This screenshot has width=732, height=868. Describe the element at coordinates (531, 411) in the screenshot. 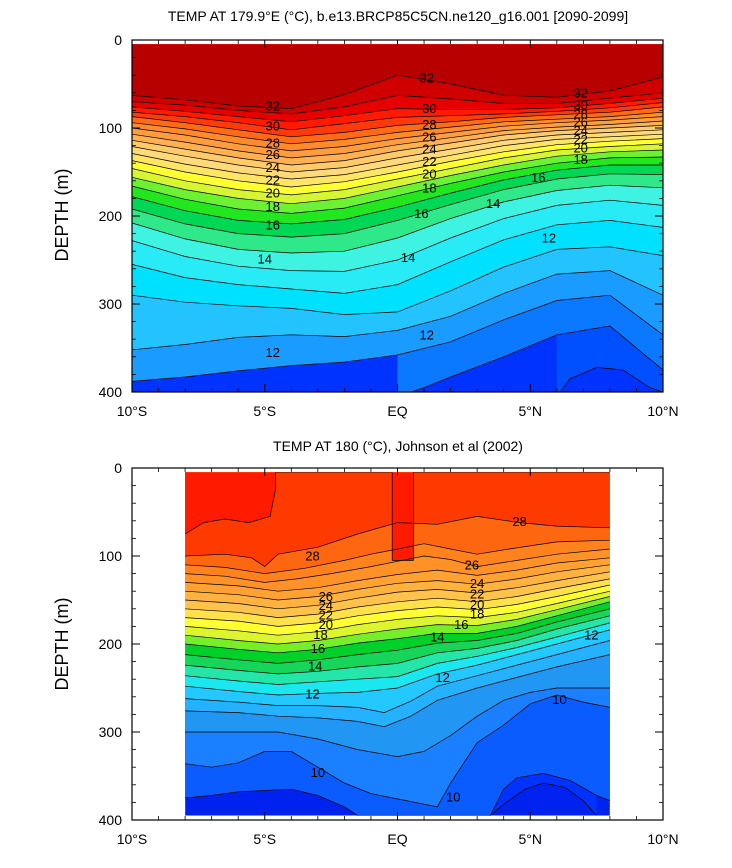

I see `panel-top-x-tick-label: 5°N` at that location.